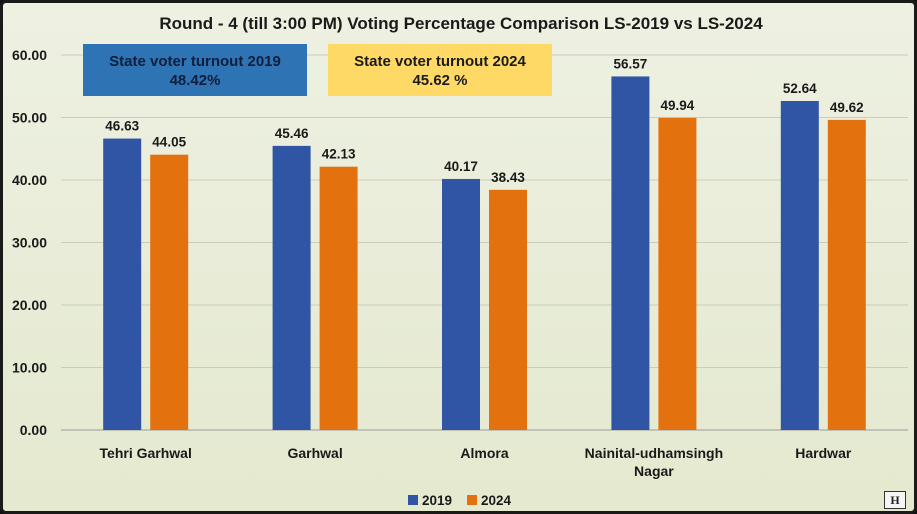  Describe the element at coordinates (292, 133) in the screenshot. I see `data-label-2019: 45.46` at that location.